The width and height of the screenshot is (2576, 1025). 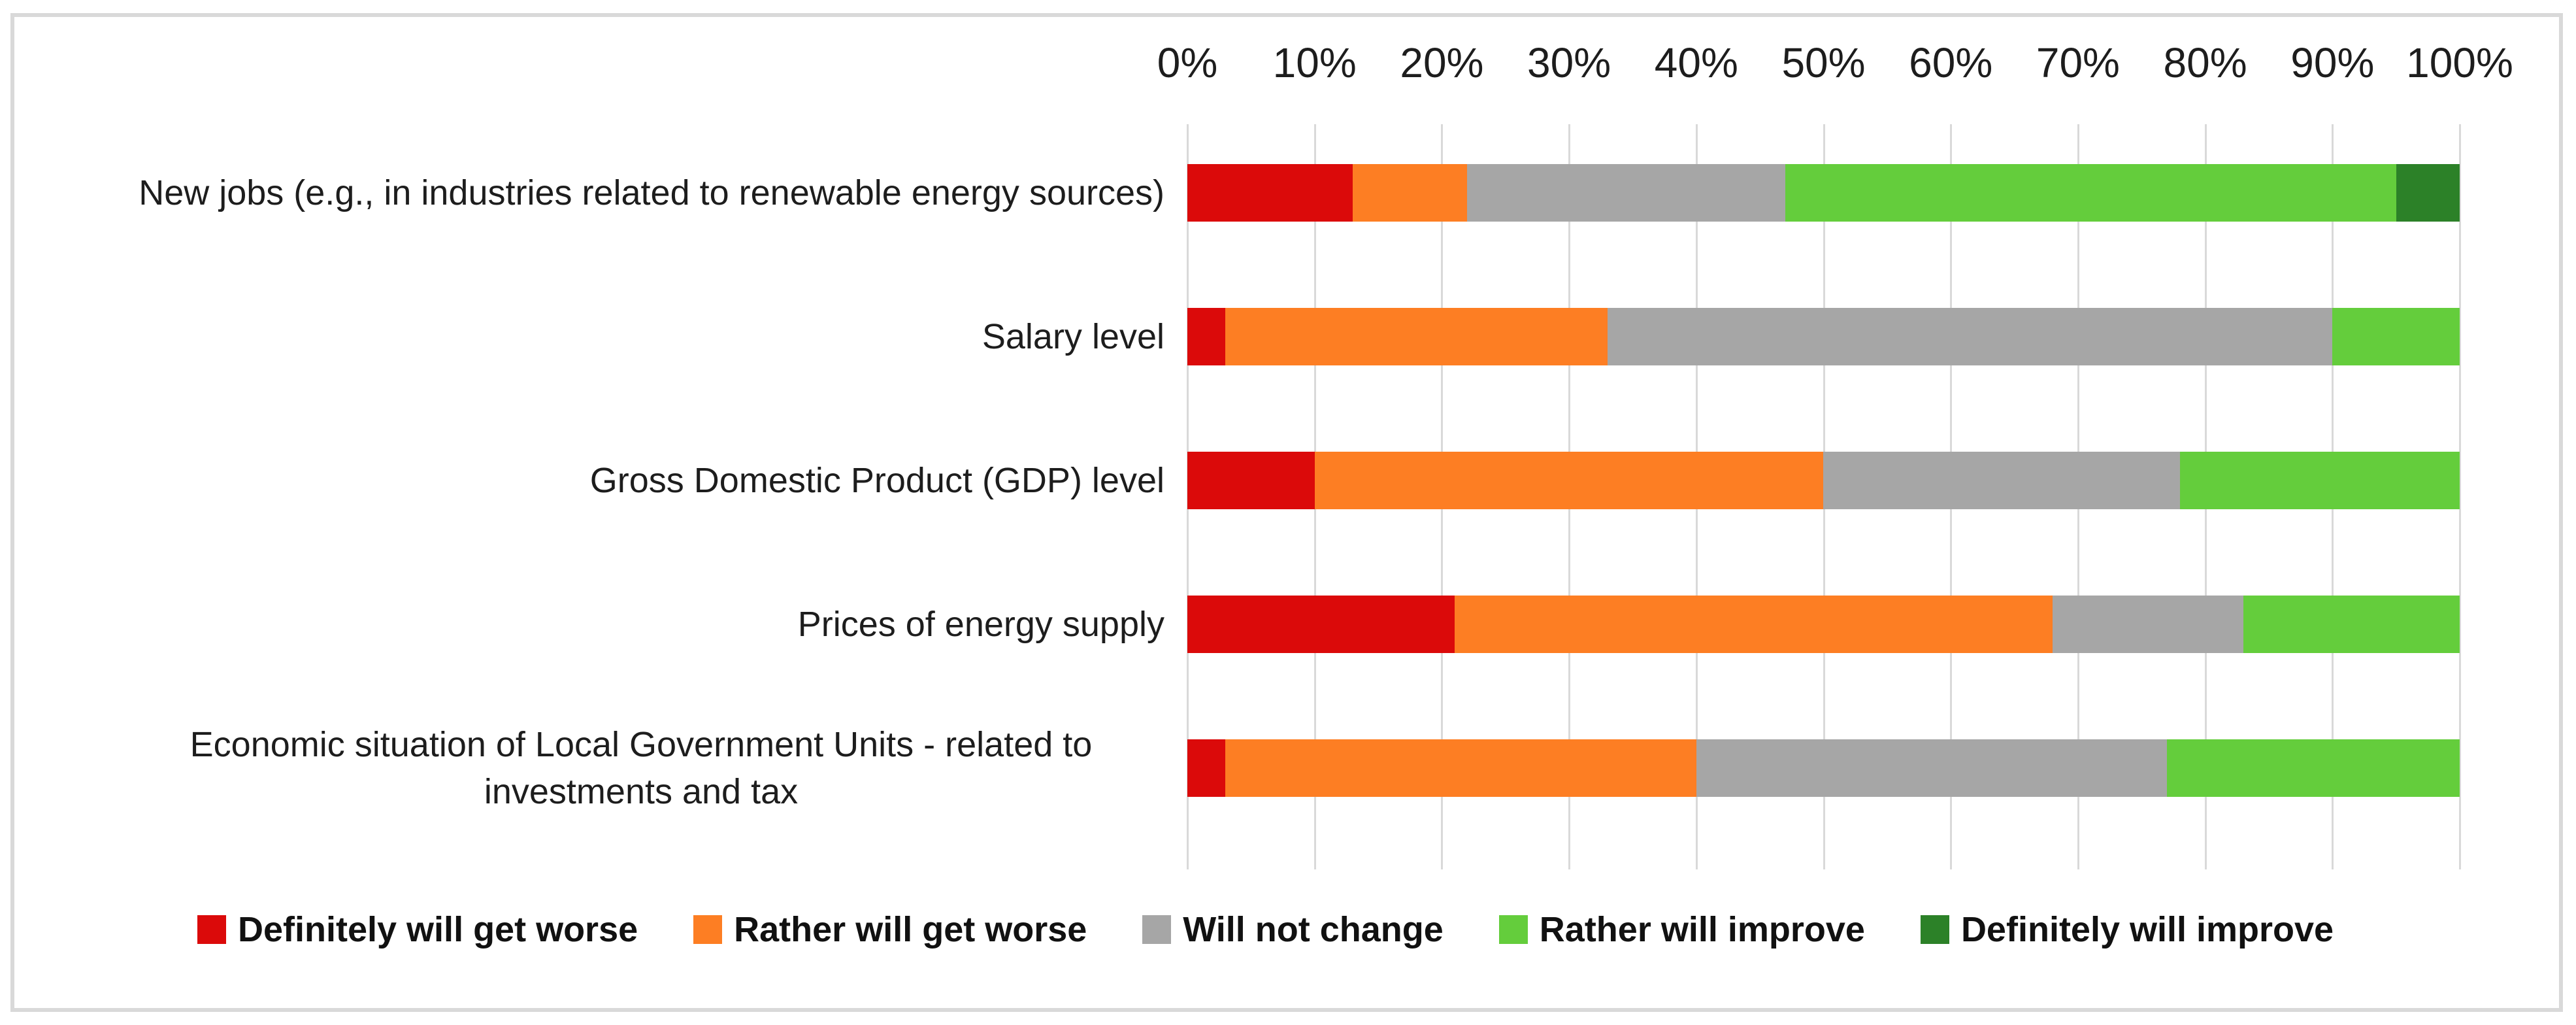 I want to click on legend-item: Rather will get worse, so click(x=890, y=930).